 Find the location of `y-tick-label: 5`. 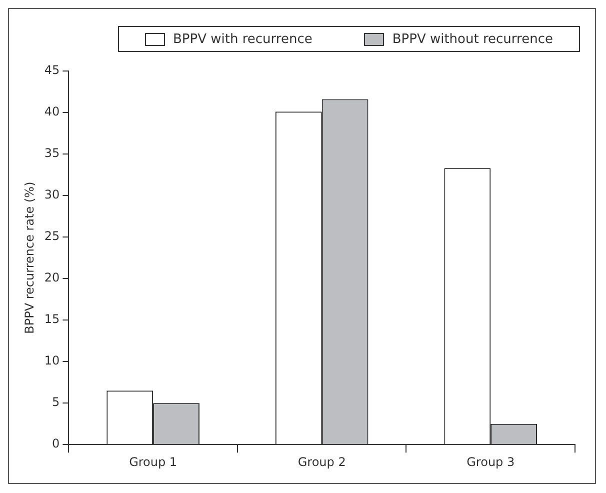

y-tick-label: 5 is located at coordinates (56, 402).